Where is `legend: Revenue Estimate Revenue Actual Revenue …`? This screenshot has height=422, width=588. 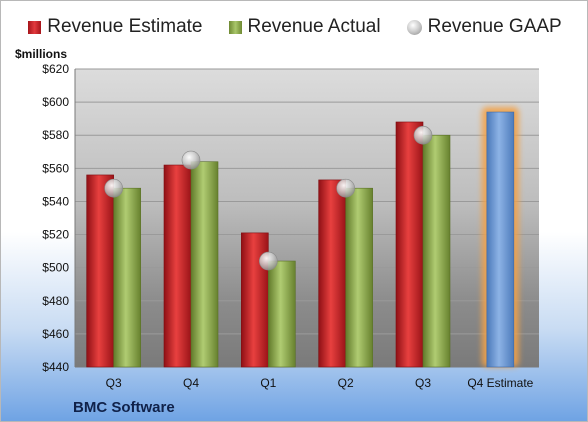
legend: Revenue Estimate Revenue Actual Revenue … is located at coordinates (294, 27).